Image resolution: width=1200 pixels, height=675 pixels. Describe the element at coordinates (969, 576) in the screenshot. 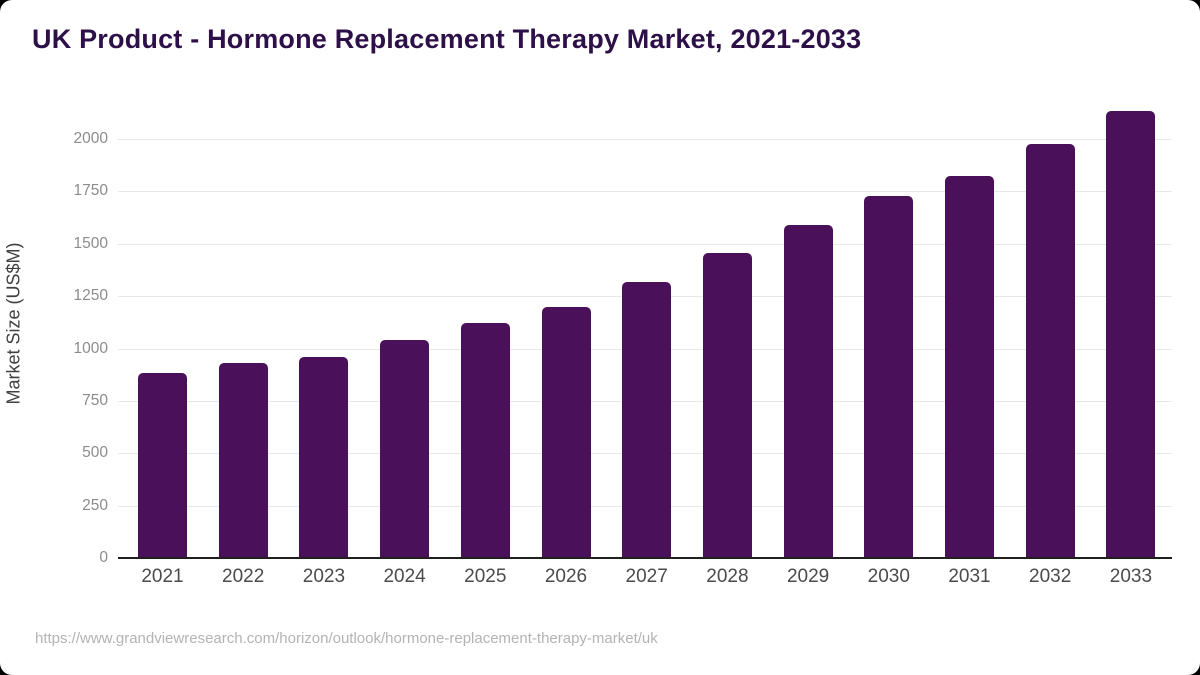

I see `x-tick-label-2031: 2031` at that location.